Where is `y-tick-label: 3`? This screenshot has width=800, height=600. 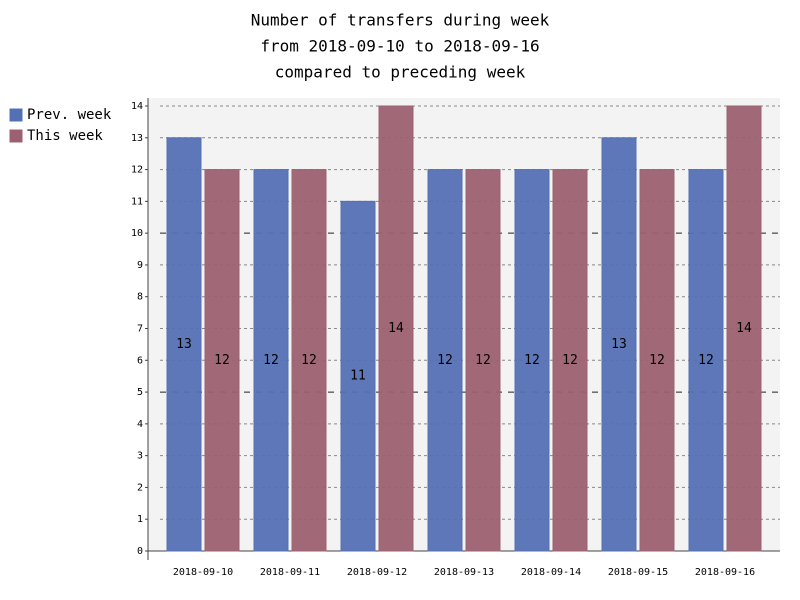
y-tick-label: 3 is located at coordinates (140, 456).